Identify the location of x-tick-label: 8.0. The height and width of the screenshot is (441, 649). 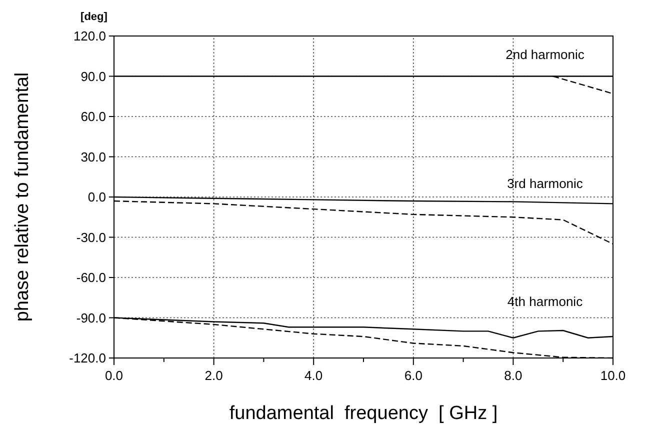
(513, 375).